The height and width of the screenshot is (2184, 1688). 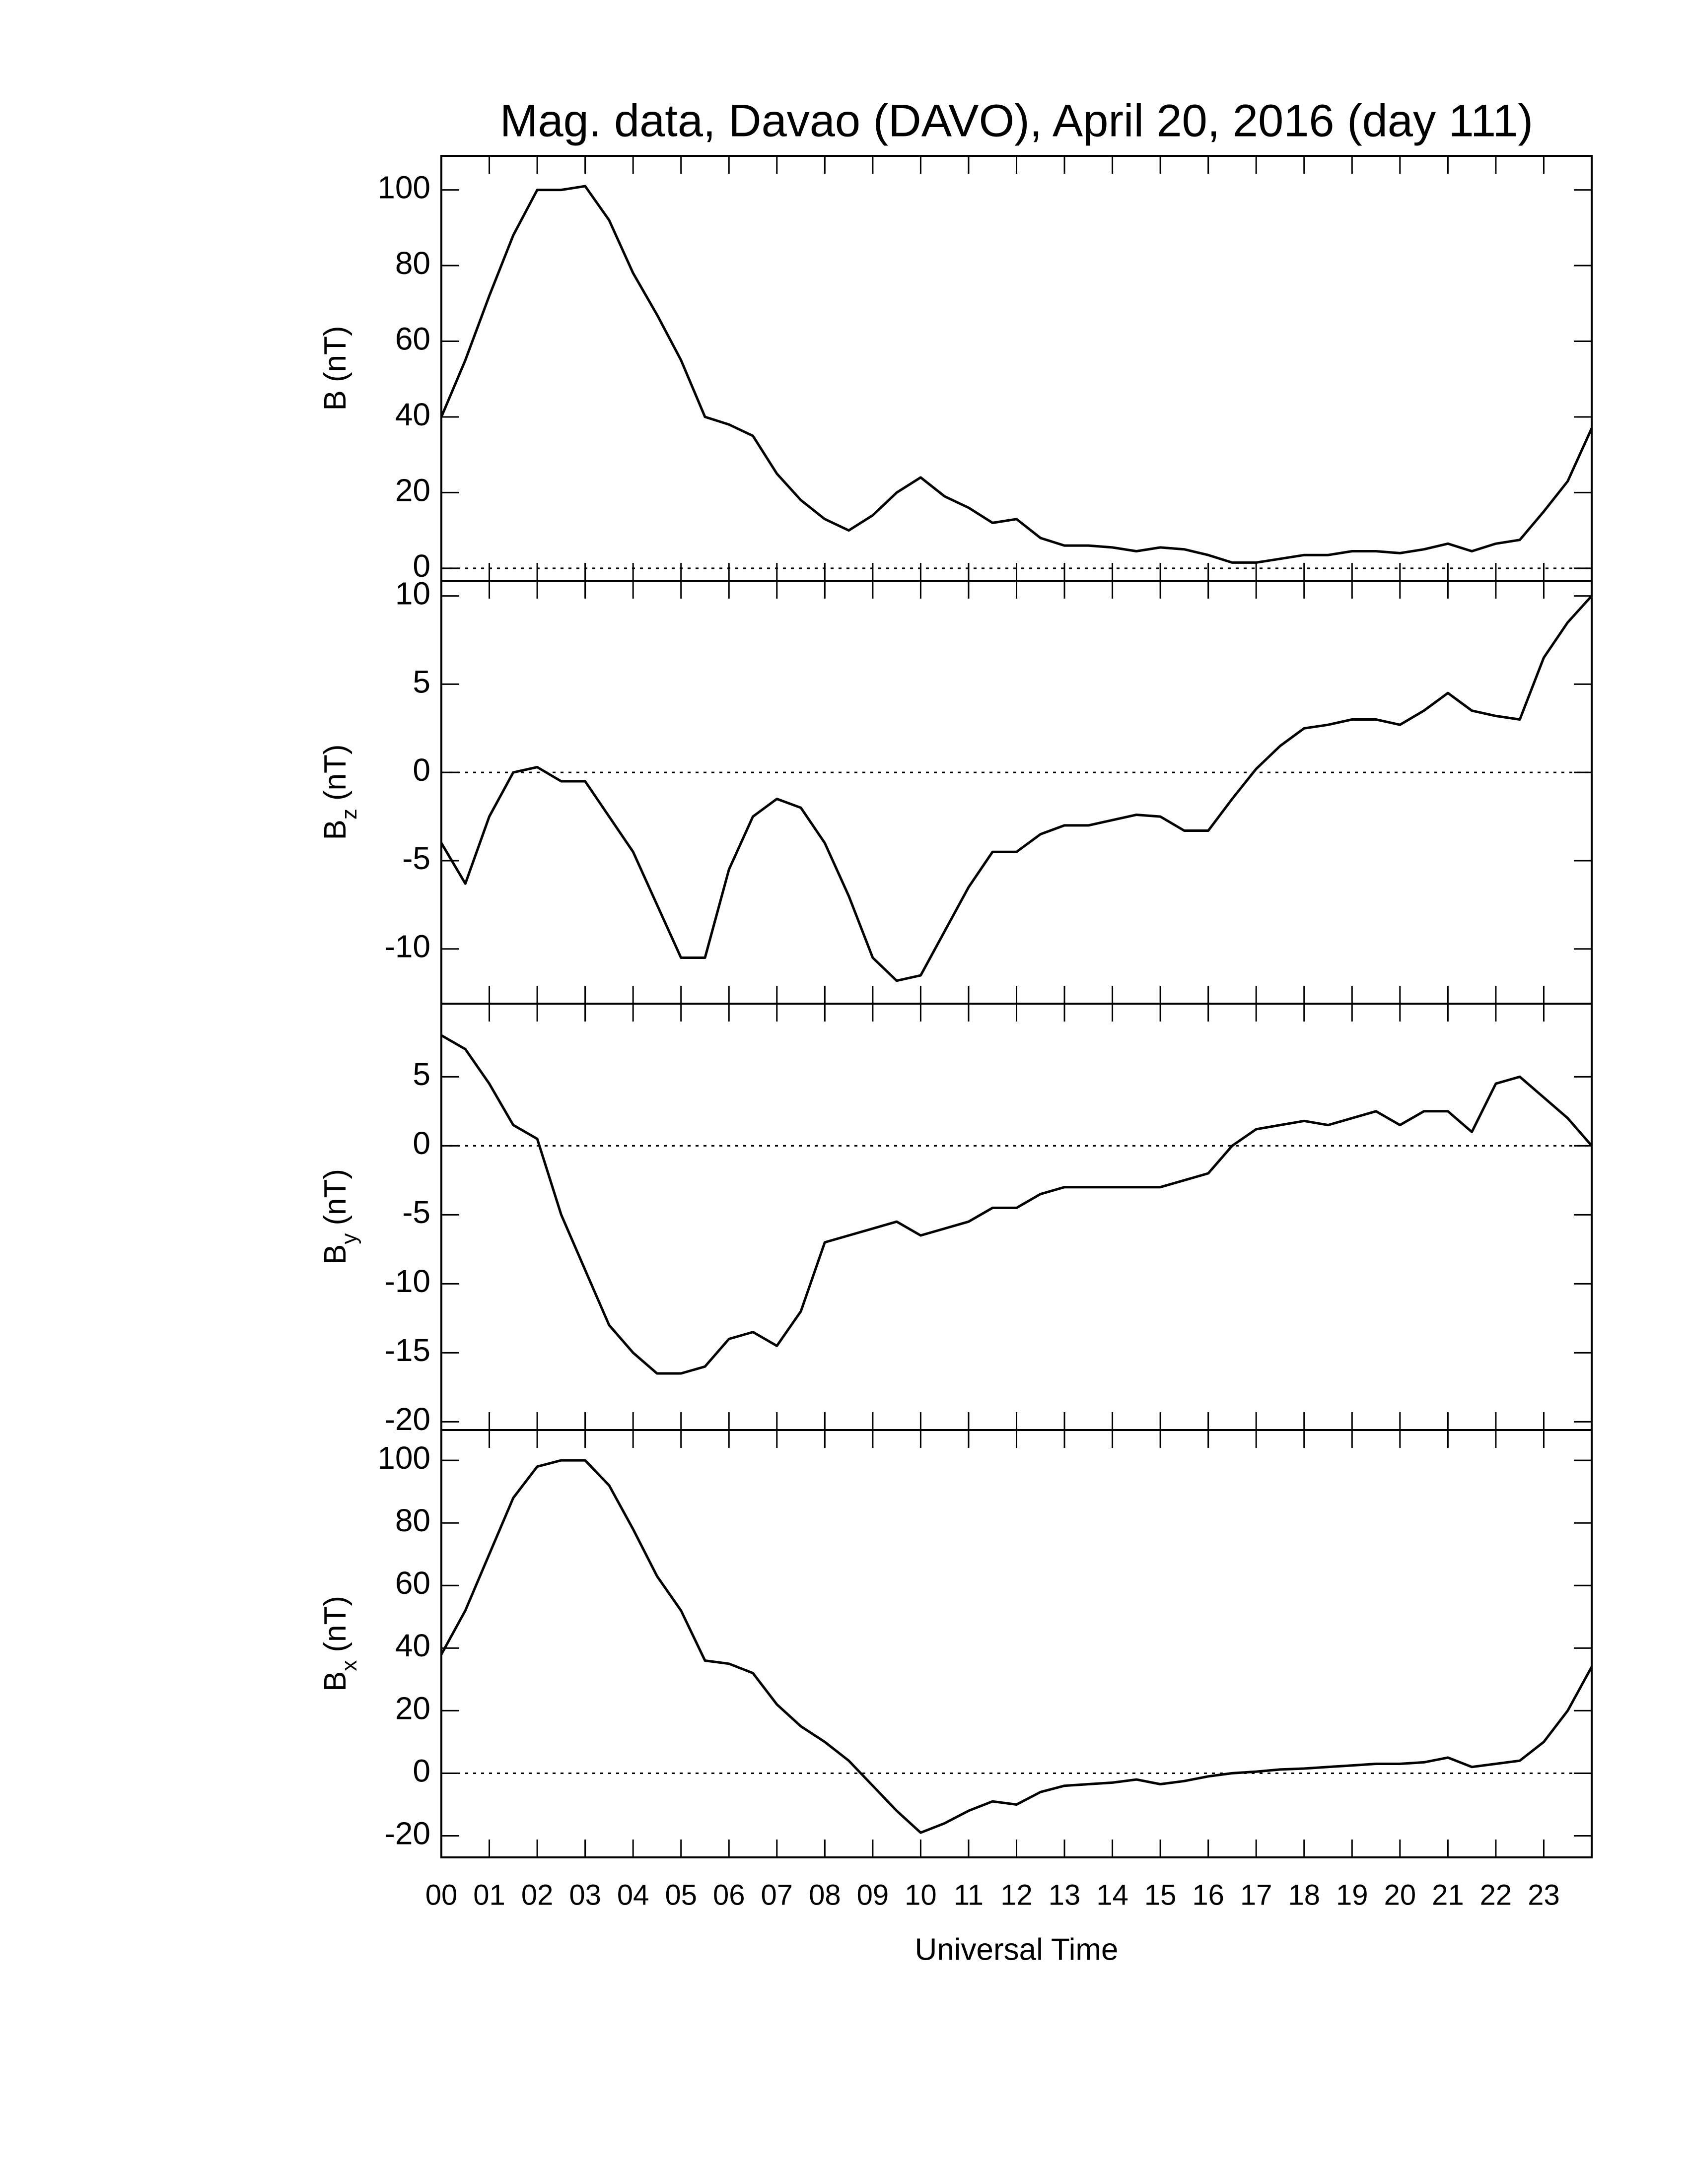 I want to click on y-label-subscript: z, so click(x=349, y=814).